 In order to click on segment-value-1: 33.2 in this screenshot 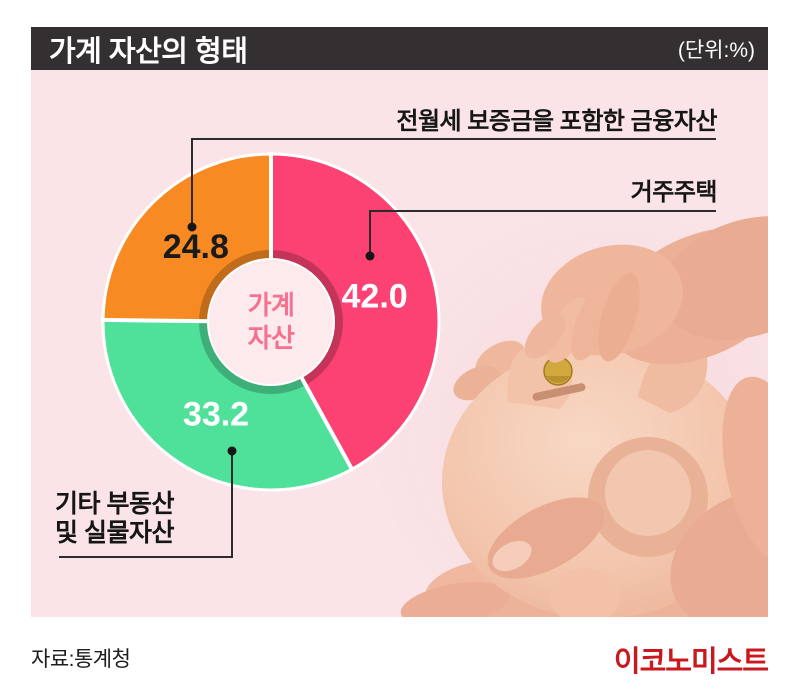, I will do `click(216, 415)`.